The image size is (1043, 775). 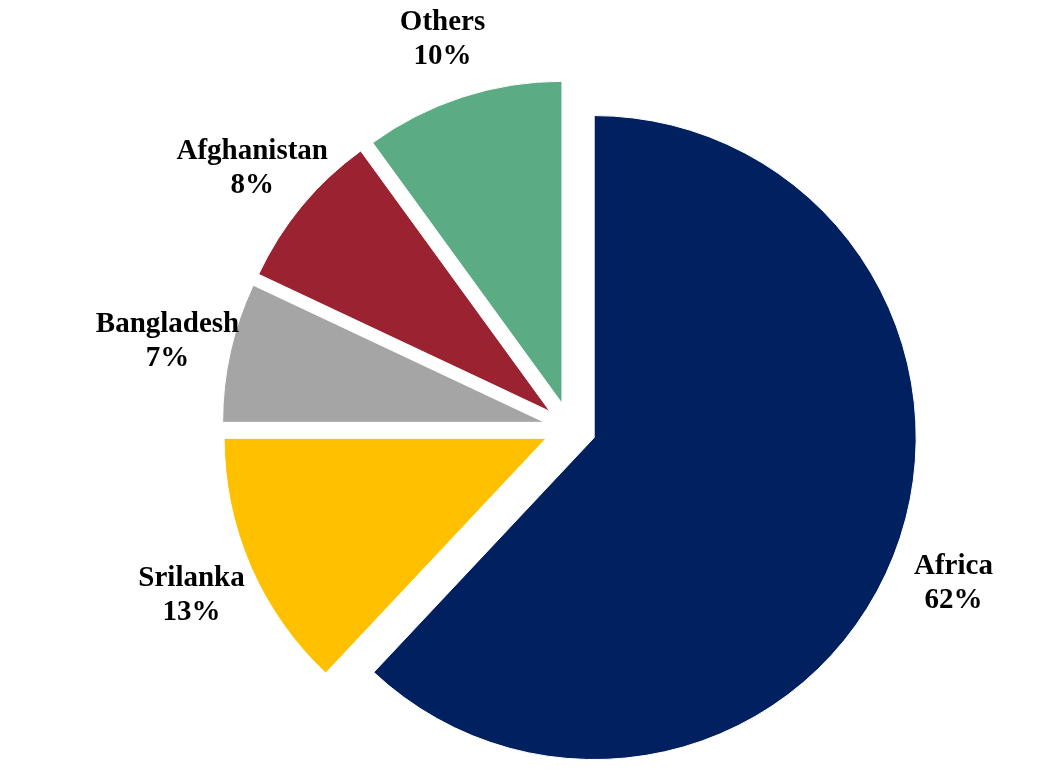 I want to click on slice-label: Bangladesh, so click(x=167, y=322).